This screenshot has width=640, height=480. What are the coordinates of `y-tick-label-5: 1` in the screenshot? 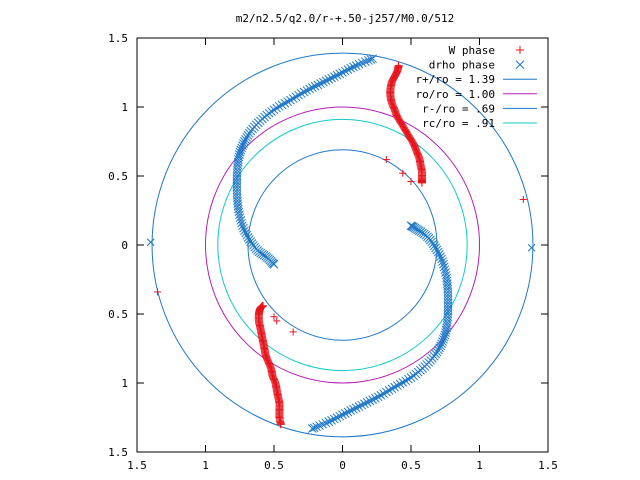 It's located at (124, 383).